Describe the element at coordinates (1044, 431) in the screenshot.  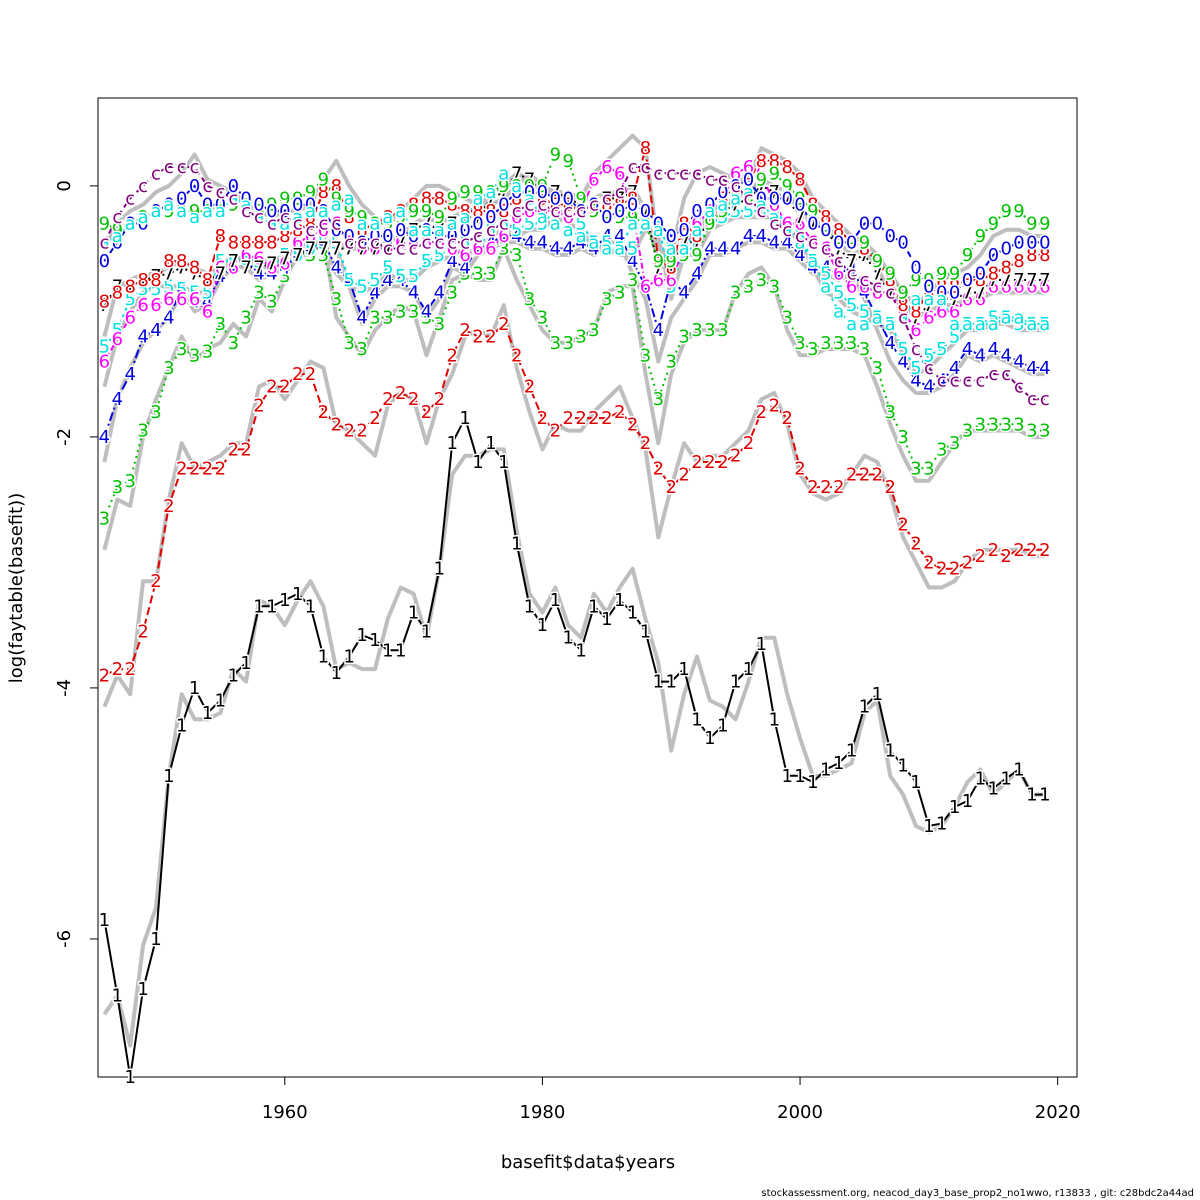
I see `marker-3-2019: 3` at that location.